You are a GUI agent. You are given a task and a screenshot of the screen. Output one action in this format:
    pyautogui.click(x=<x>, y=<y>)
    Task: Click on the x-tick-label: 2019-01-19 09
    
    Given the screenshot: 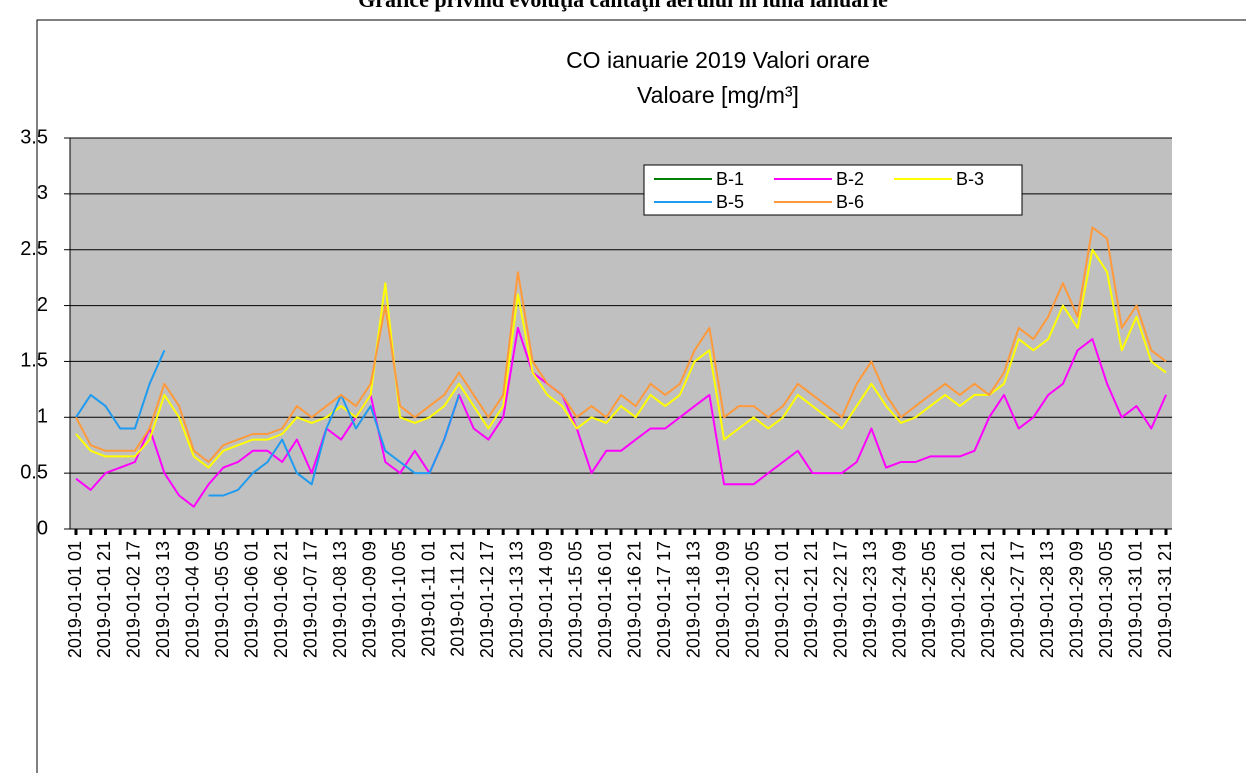 What is the action you would take?
    pyautogui.click(x=723, y=599)
    